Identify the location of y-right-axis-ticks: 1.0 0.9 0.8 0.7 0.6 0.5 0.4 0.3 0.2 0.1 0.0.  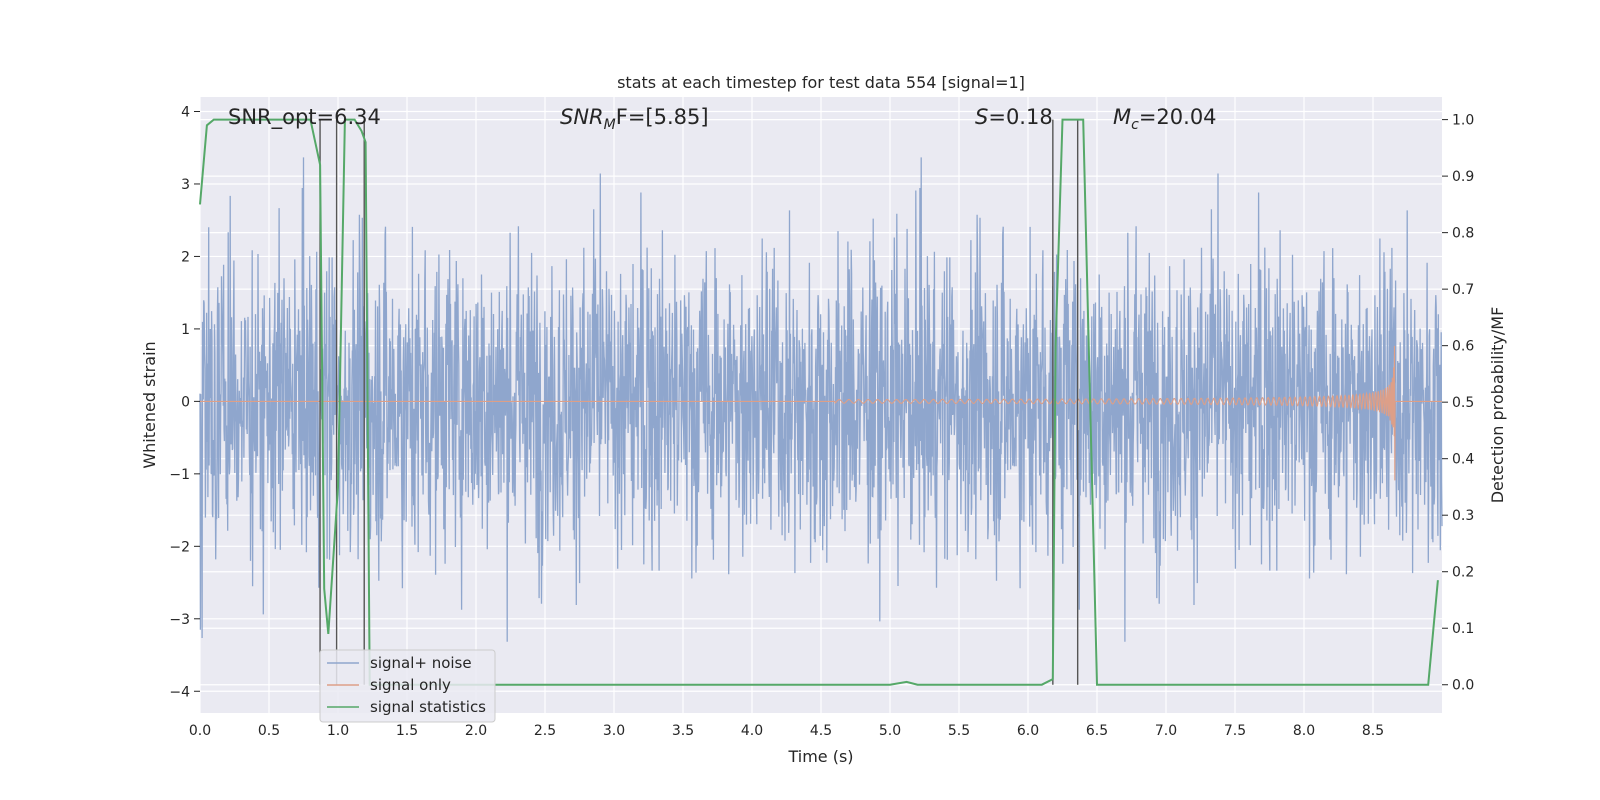
(1458, 403).